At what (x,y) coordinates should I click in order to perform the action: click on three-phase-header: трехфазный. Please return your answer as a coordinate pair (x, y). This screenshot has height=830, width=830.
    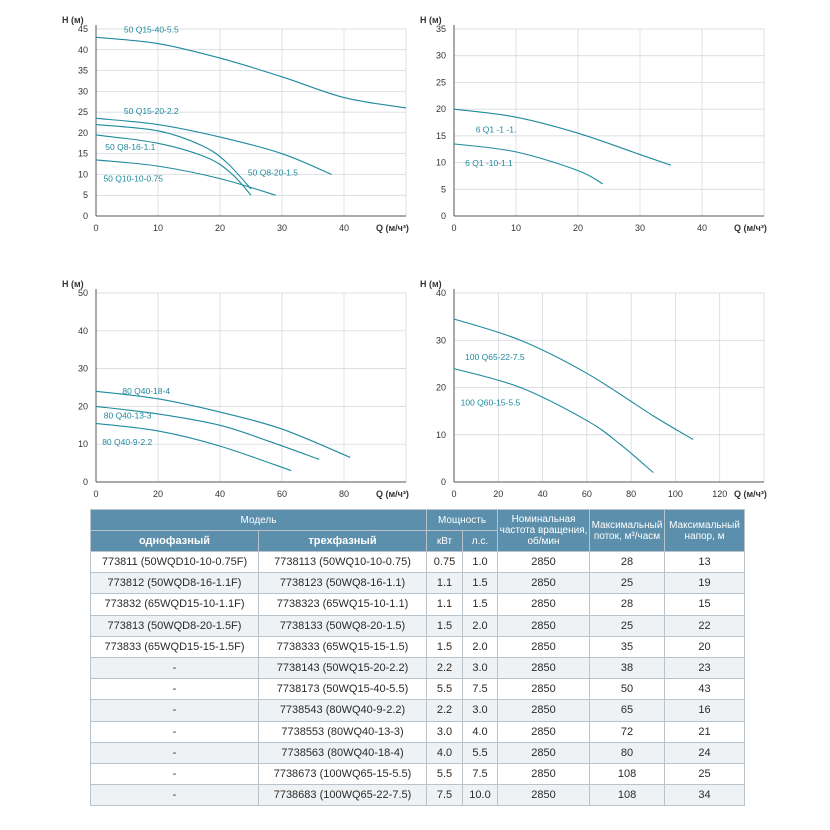
    Looking at the image, I should click on (342, 541).